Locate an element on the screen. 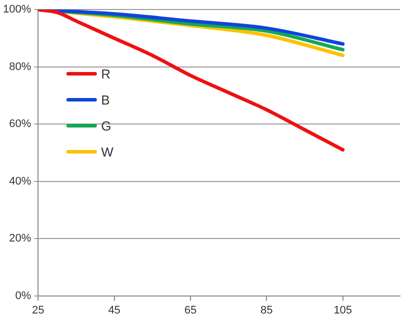 The height and width of the screenshot is (322, 410). y-tick-label: 40% is located at coordinates (20, 181).